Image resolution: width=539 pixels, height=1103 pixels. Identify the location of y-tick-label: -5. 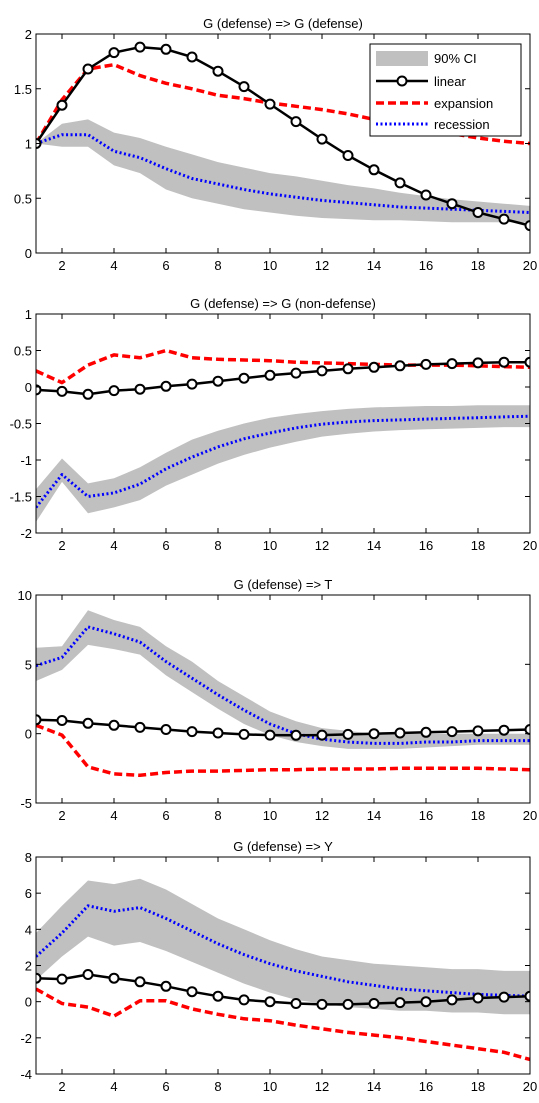
(26, 803).